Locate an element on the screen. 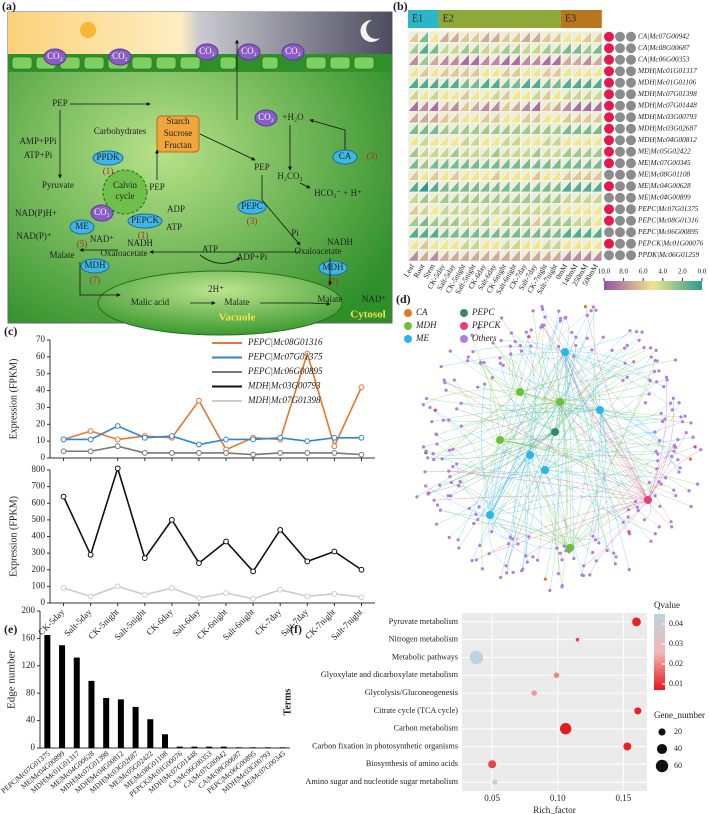  label: +H₂O is located at coordinates (293, 117).